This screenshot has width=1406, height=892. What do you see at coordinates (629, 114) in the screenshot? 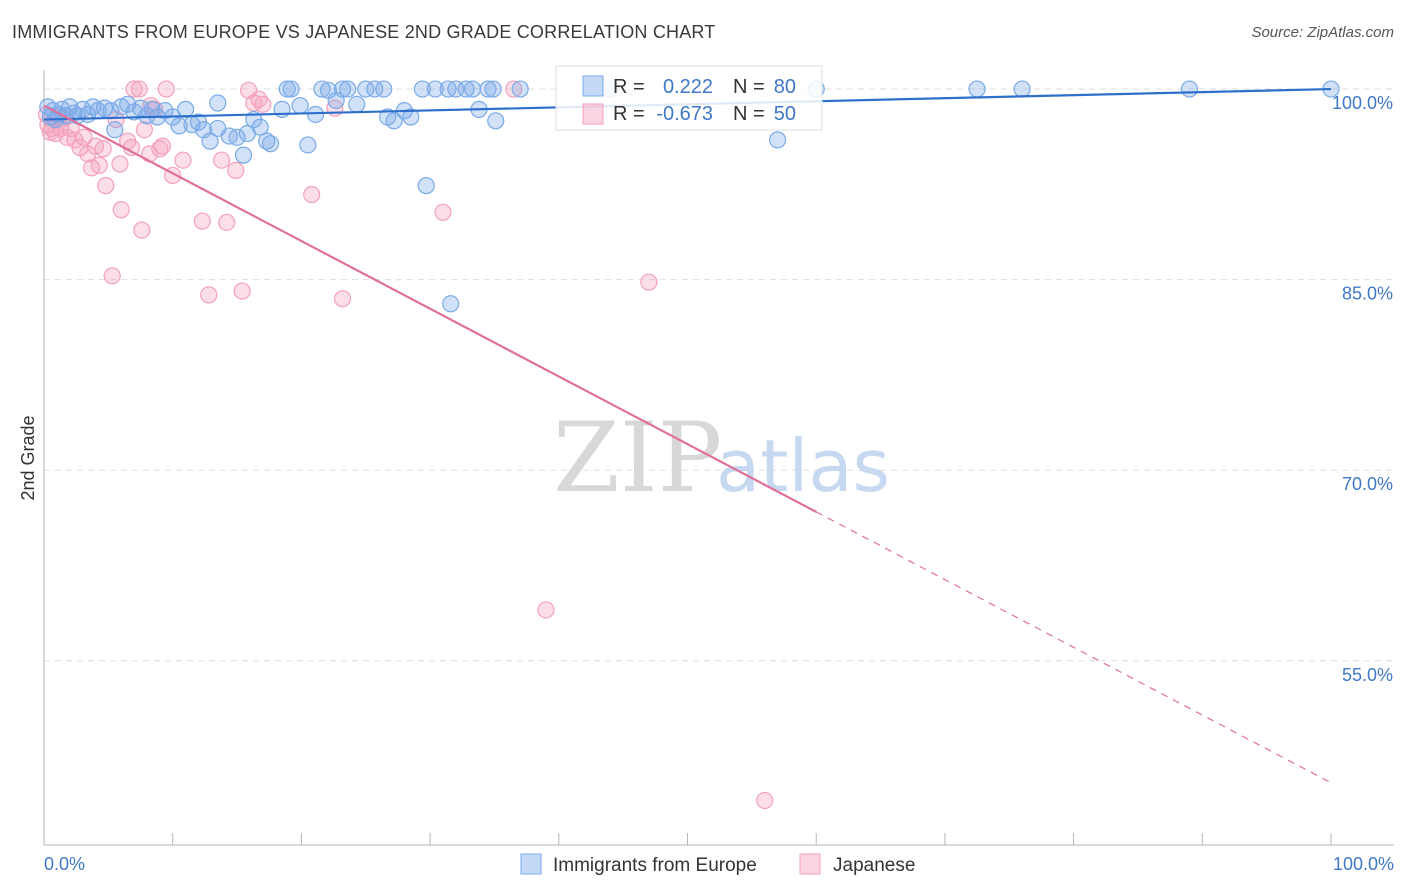
I see `stats-r-label-japanese: R =` at bounding box center [629, 114].